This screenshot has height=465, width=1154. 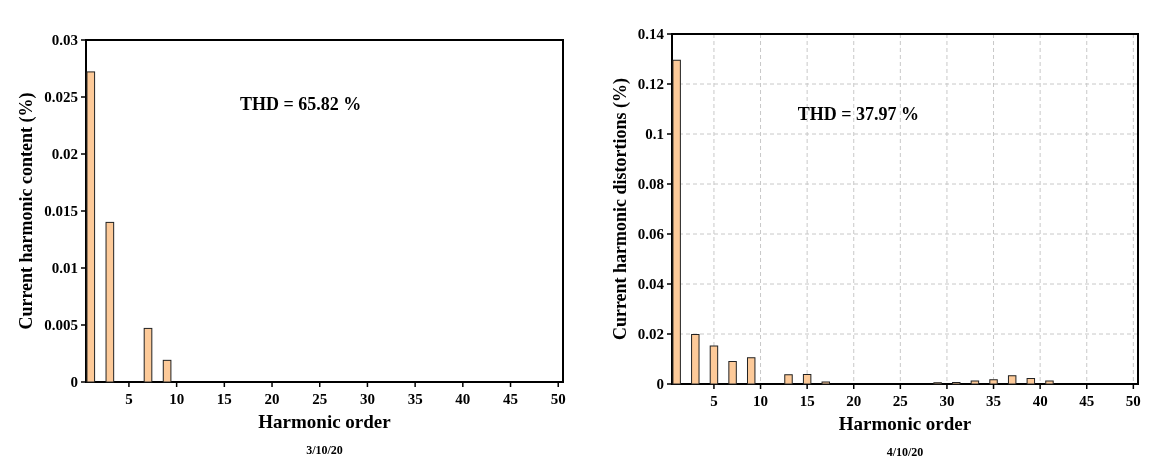 What do you see at coordinates (64, 268) in the screenshot?
I see `y-tick-label: 0.01` at bounding box center [64, 268].